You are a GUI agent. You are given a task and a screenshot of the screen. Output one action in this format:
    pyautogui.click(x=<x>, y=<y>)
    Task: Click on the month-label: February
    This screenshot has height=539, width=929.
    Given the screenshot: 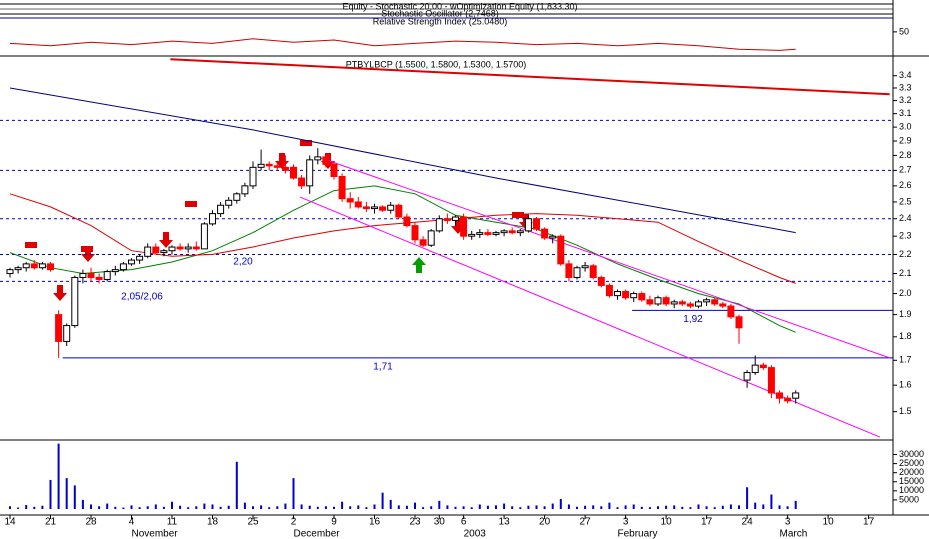 What is the action you would take?
    pyautogui.click(x=638, y=534)
    